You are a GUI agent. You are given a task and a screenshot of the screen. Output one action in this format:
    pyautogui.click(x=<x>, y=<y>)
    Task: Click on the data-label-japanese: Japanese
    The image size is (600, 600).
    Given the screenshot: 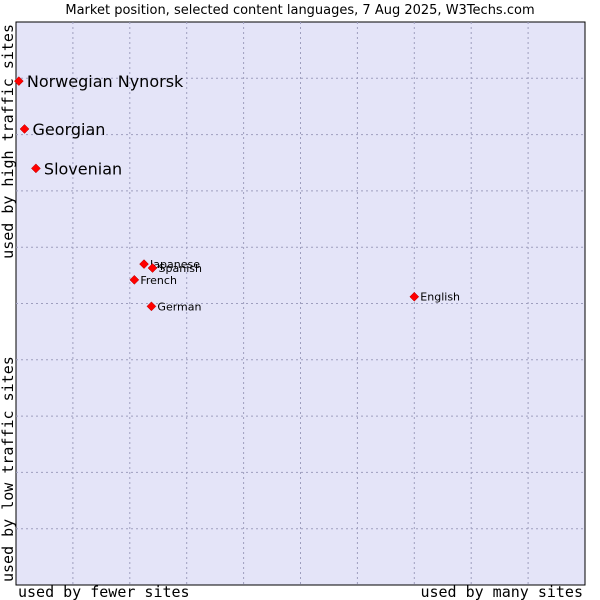 What is the action you would take?
    pyautogui.click(x=174, y=264)
    